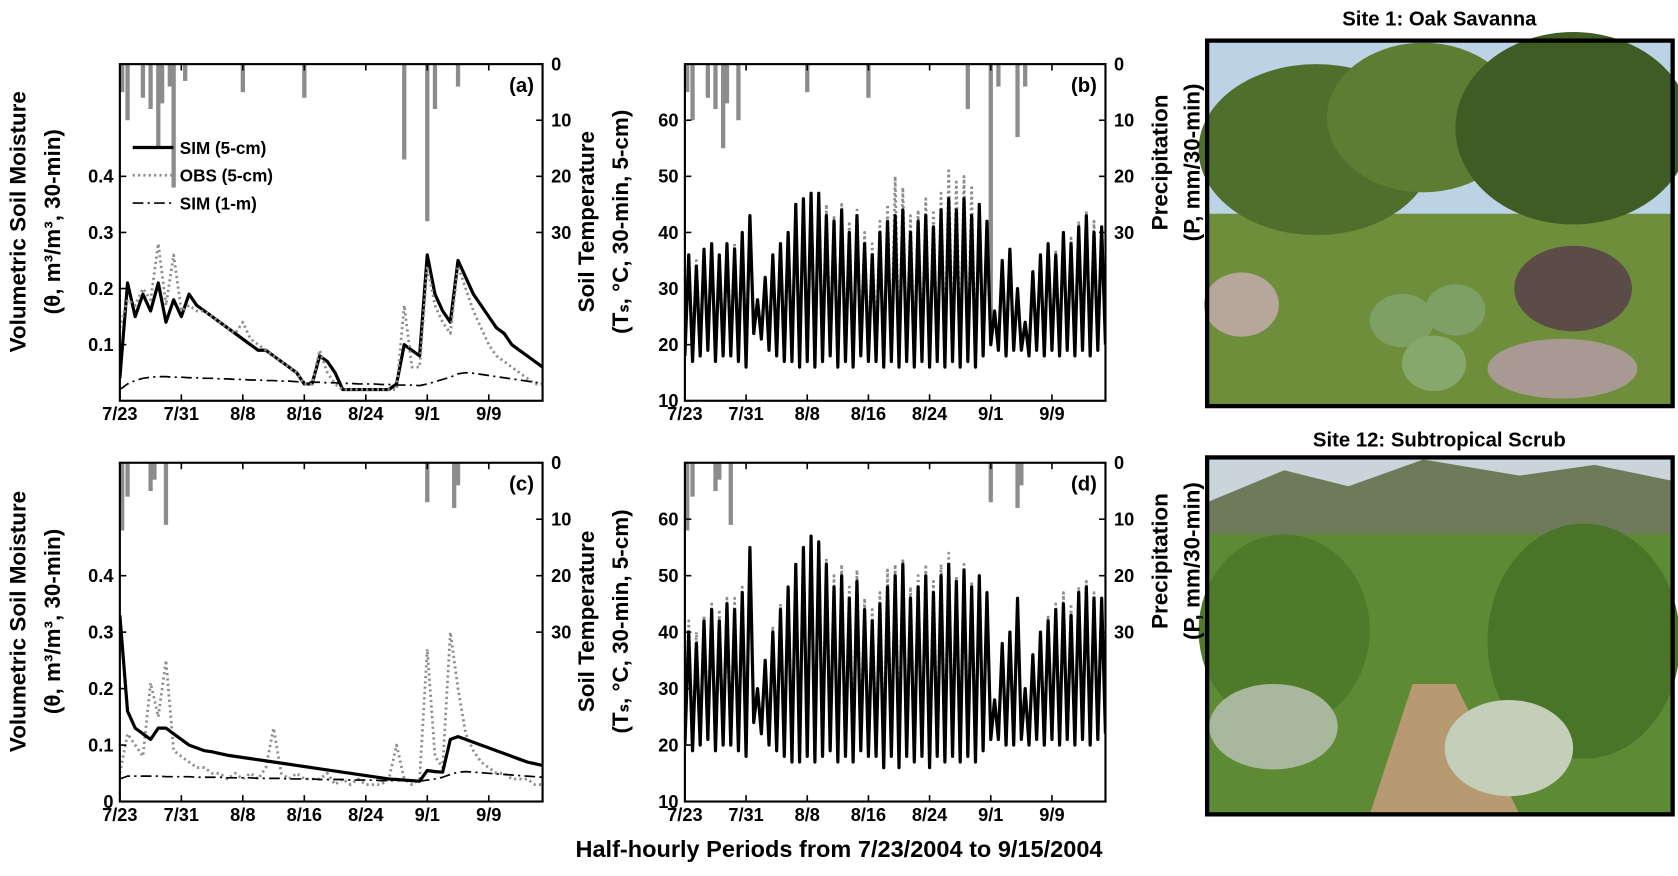 This screenshot has height=876, width=1678. What do you see at coordinates (18, 621) in the screenshot?
I see `y-axis-label: Volumetric Soil Moisture` at bounding box center [18, 621].